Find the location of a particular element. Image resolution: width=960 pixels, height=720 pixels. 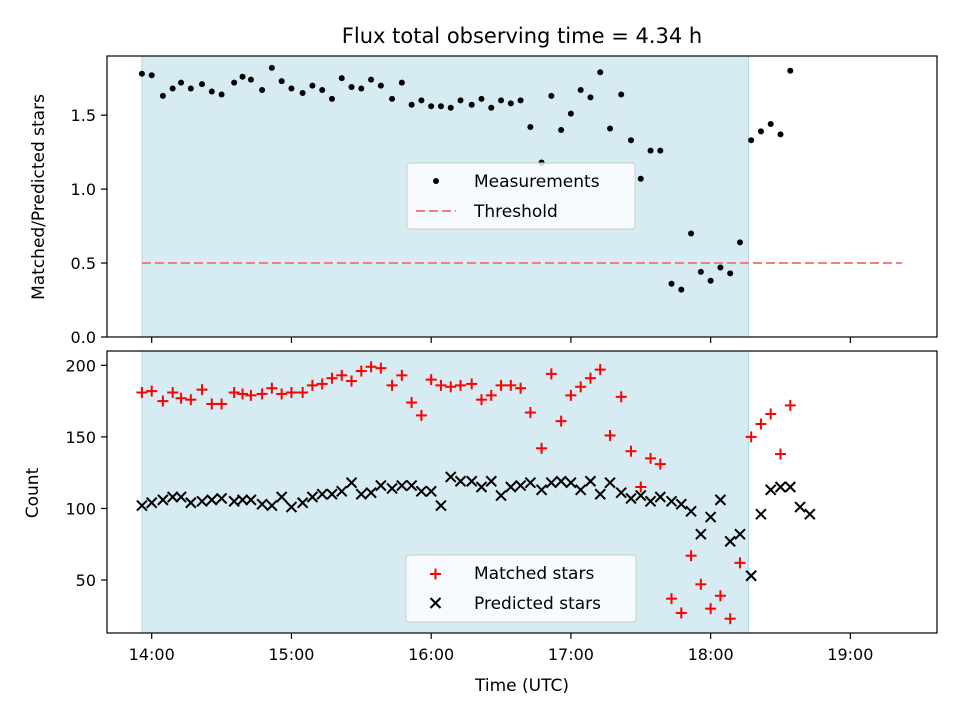

bottom-y-tick-label: 50 is located at coordinates (86, 580).